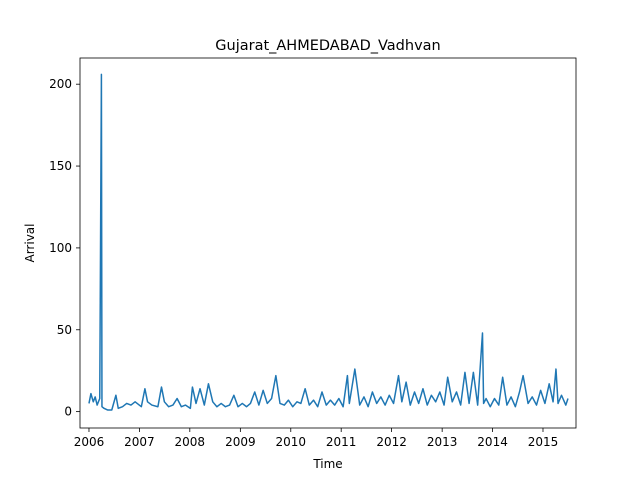  What do you see at coordinates (68, 412) in the screenshot?
I see `y-tick-label: 0` at bounding box center [68, 412].